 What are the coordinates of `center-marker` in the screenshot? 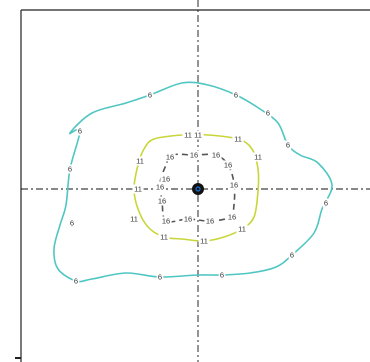 It's located at (198, 189).